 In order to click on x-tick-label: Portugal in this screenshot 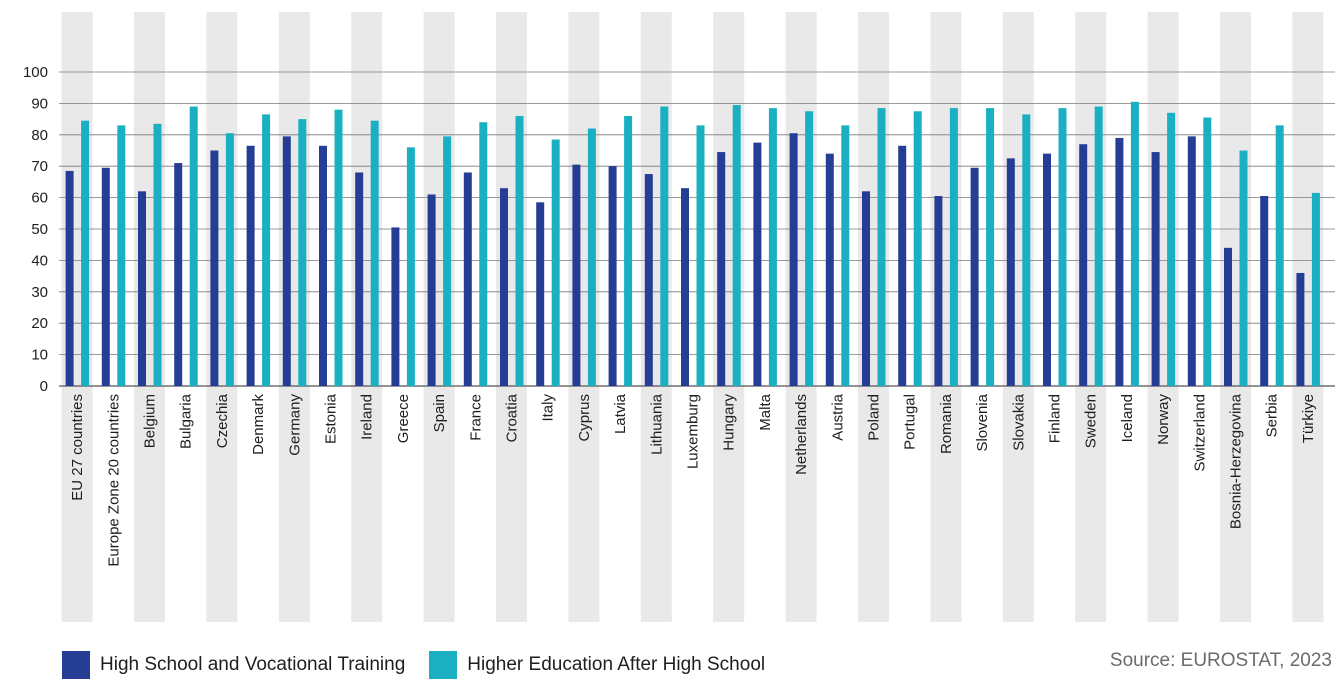, I will do `click(910, 422)`.